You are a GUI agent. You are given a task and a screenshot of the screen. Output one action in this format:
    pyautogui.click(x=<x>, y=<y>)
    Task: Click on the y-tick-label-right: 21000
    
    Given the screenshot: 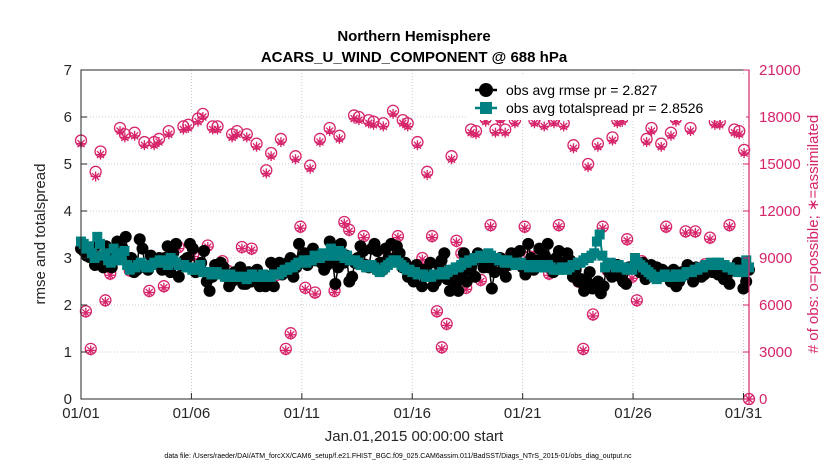 What is the action you would take?
    pyautogui.click(x=780, y=70)
    